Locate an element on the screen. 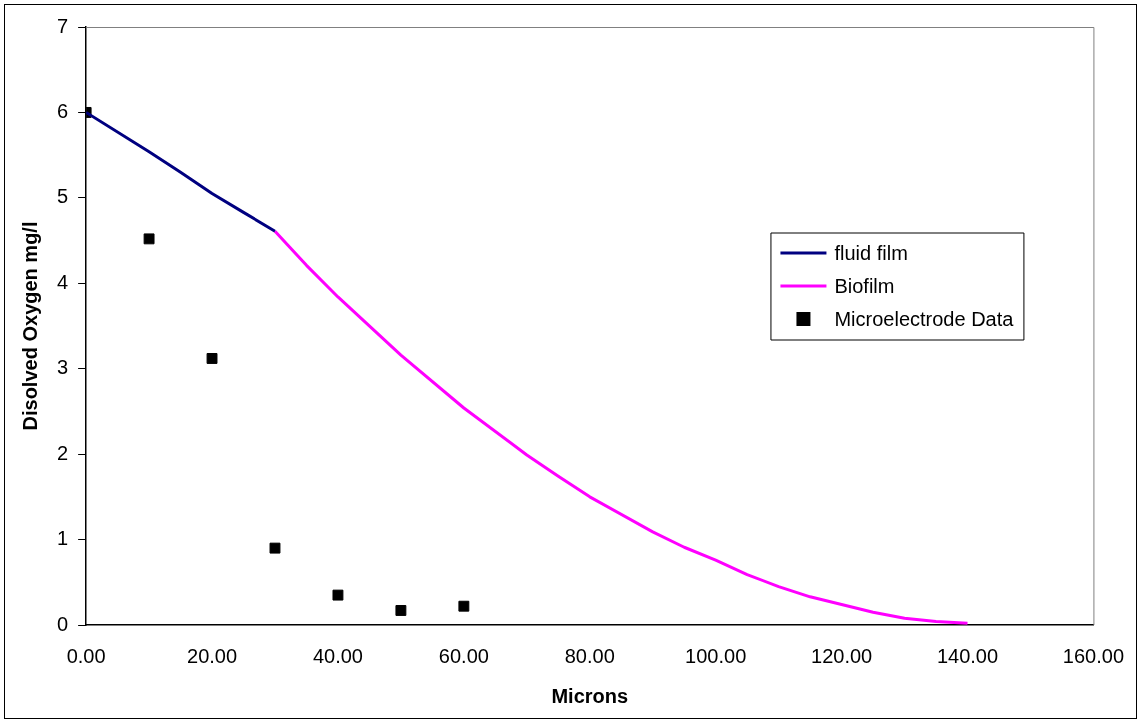 Image resolution: width=1143 pixels, height=725 pixels. y-tick-label: 4 is located at coordinates (63, 281).